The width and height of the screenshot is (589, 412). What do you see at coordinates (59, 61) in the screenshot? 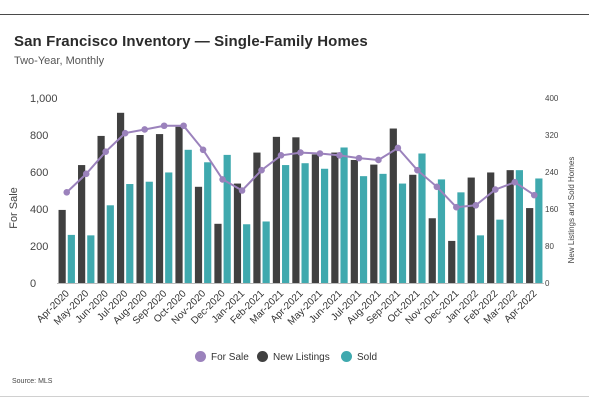
I see `chart-subtitle: Two-Year, Monthly` at bounding box center [59, 61].